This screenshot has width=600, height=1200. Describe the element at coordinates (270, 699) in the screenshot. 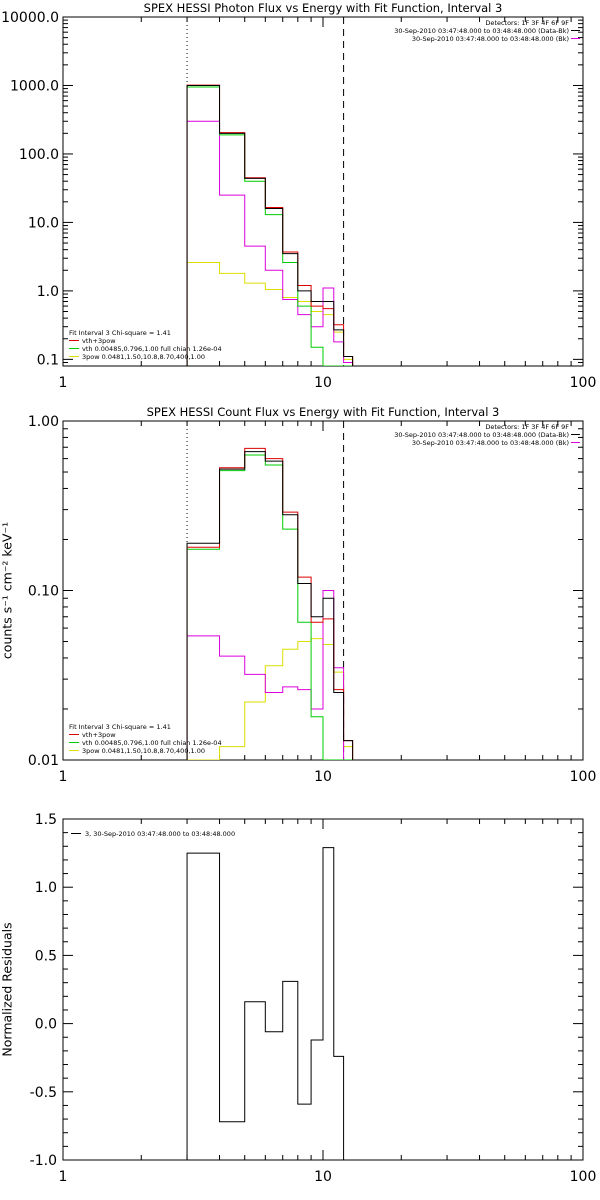

I see `series-three_pow` at that location.